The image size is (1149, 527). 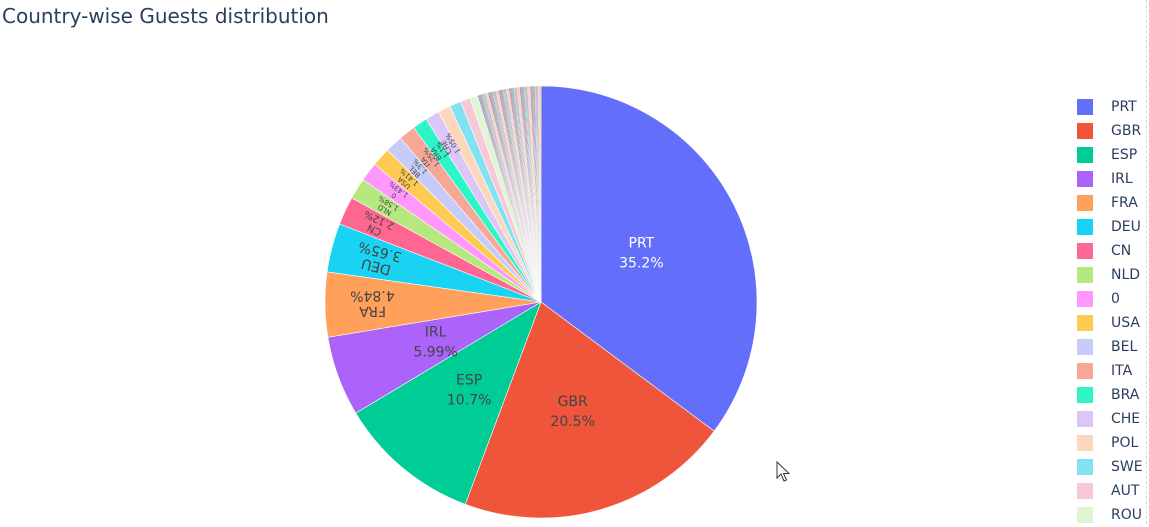 I want to click on pie-slice-gbr, so click(x=589, y=410).